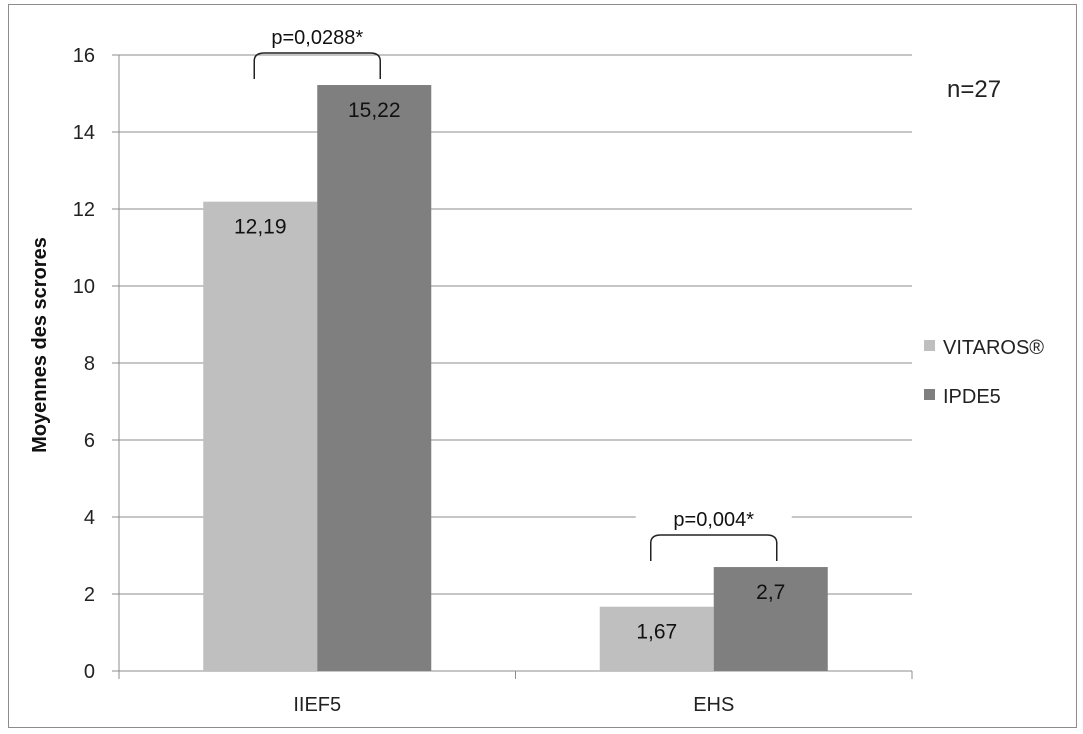 This screenshot has height=734, width=1083. What do you see at coordinates (84, 133) in the screenshot?
I see `y-tick-label: 14` at bounding box center [84, 133].